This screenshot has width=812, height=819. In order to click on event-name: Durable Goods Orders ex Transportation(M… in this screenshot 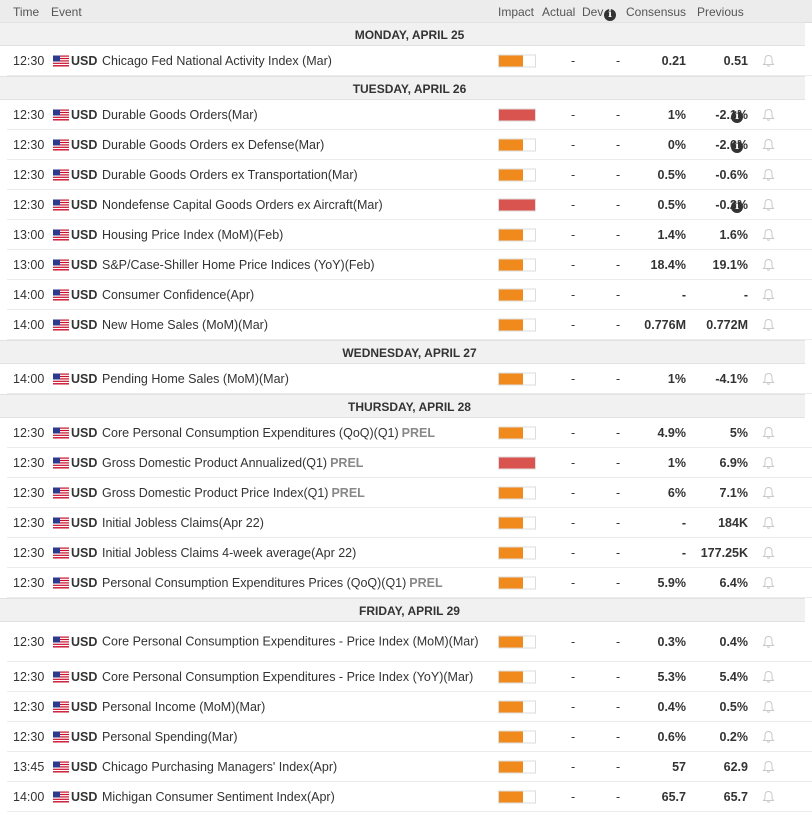, I will do `click(230, 175)`.